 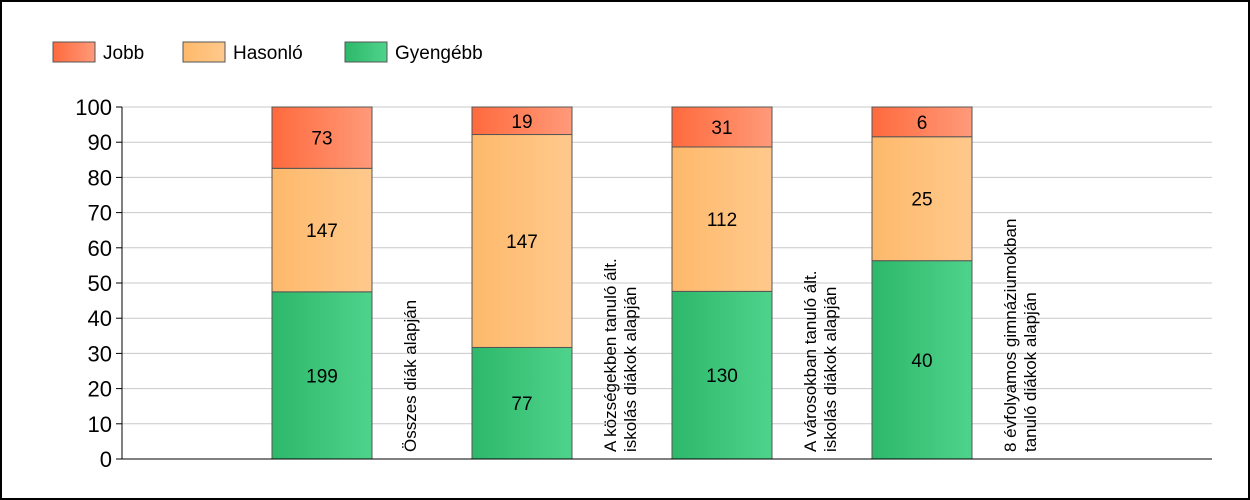 I want to click on legend-label: Jobb, so click(x=123, y=53).